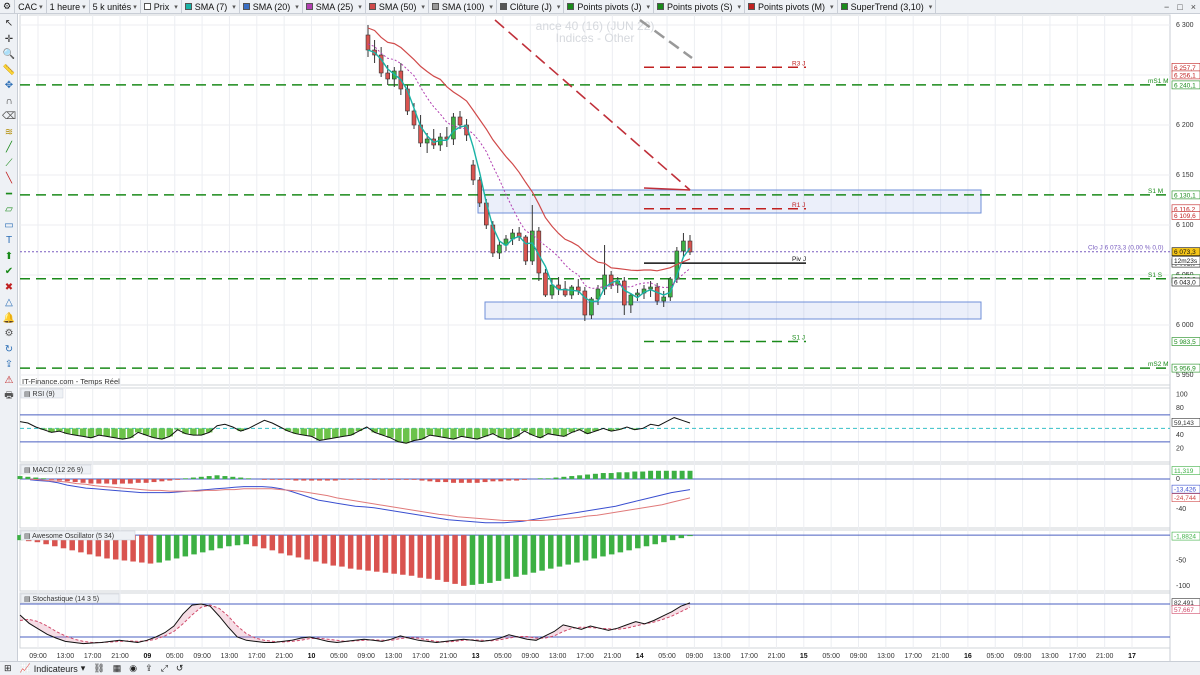 The height and width of the screenshot is (675, 1200). I want to click on indicator-label: SMA (20), so click(271, 6).